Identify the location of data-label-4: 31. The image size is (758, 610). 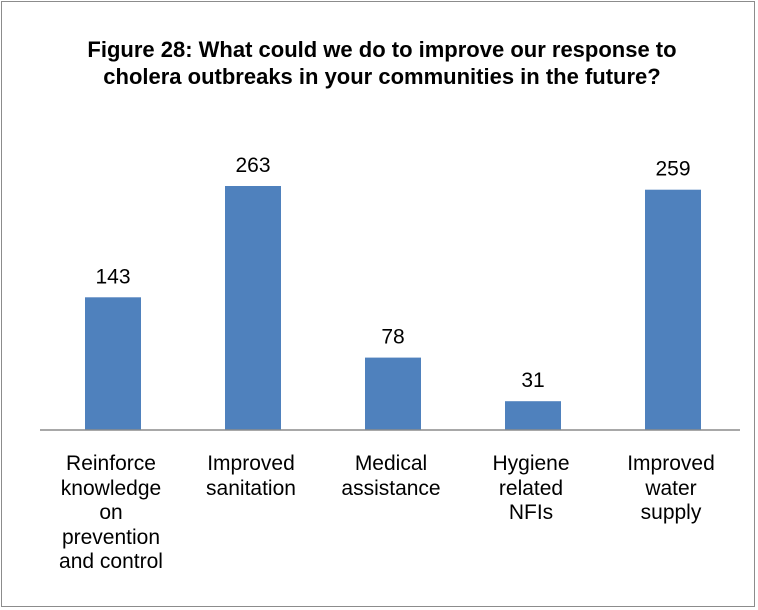
(532, 380).